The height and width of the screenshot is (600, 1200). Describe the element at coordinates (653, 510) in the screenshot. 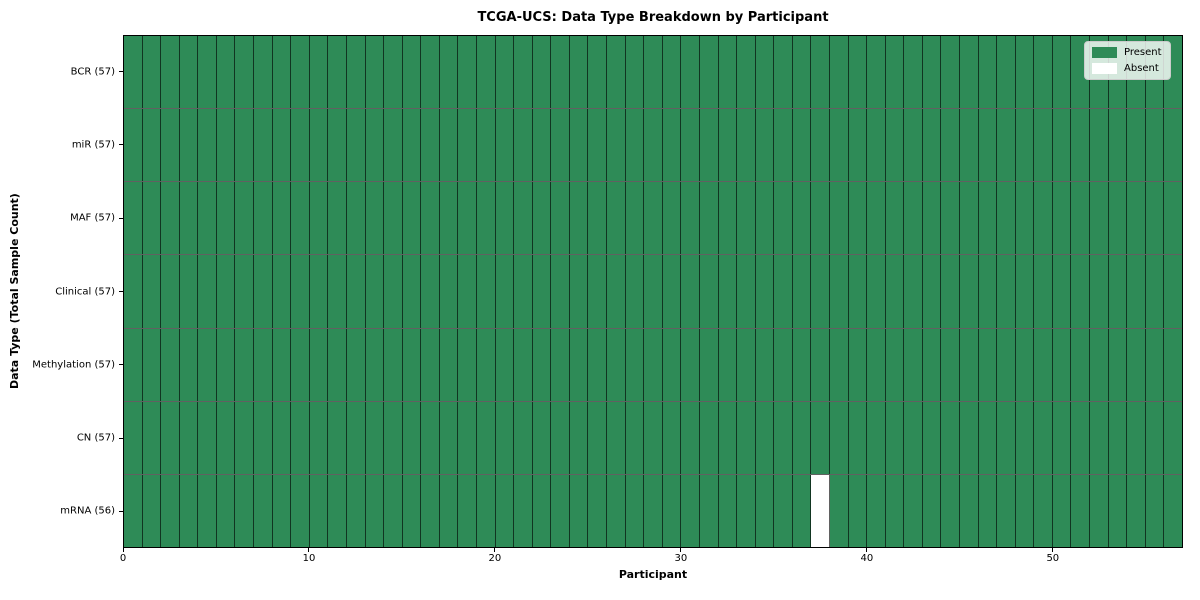

I see `heatmap-row-mRNA` at that location.